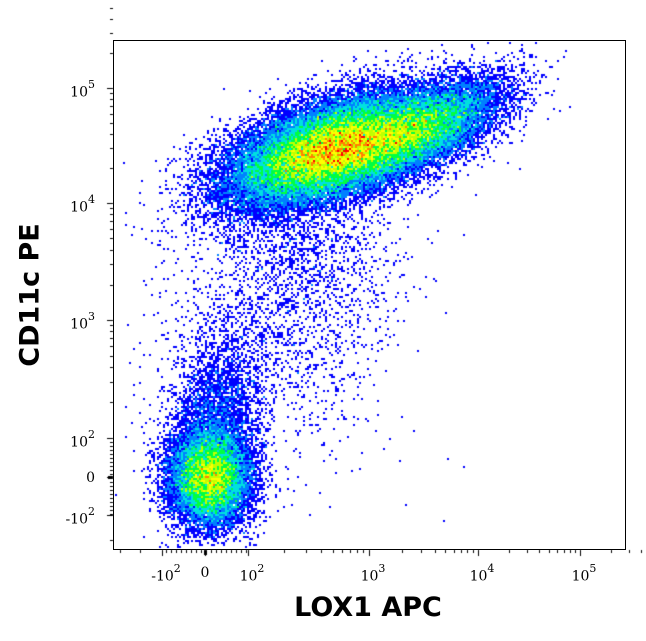  What do you see at coordinates (166, 573) in the screenshot?
I see `x-tick-label: -102` at bounding box center [166, 573].